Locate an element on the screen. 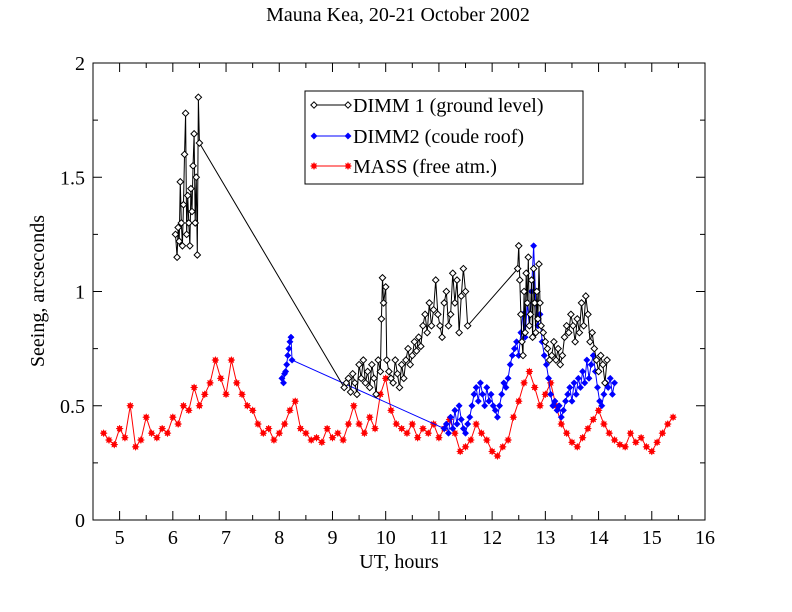 The height and width of the screenshot is (612, 792). y-tick-label: 1.5 is located at coordinates (72, 178).